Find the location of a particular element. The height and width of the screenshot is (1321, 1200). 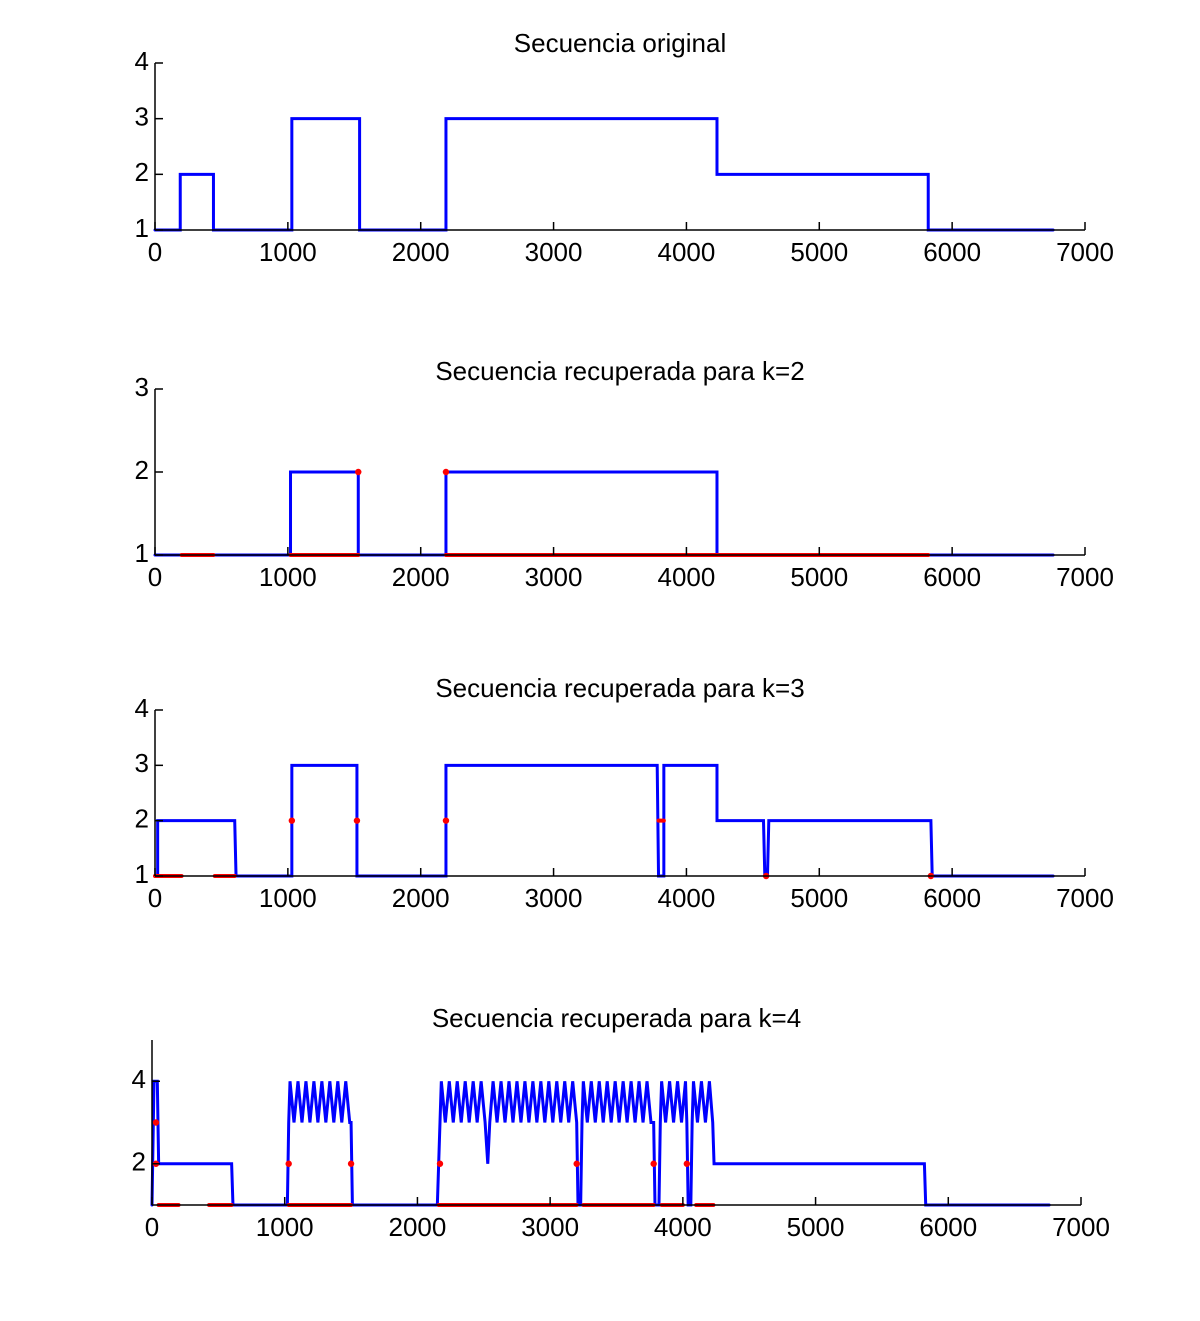

chart-title: Secuencia recuperada para k=2 is located at coordinates (619, 371).